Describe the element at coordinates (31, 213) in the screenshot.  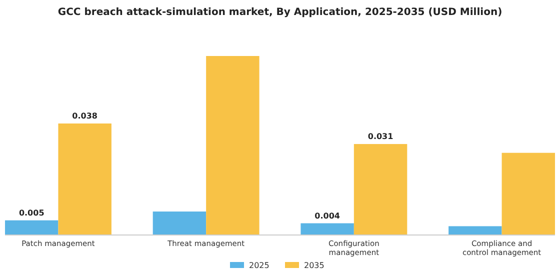
I see `data-label: 0.005` at that location.